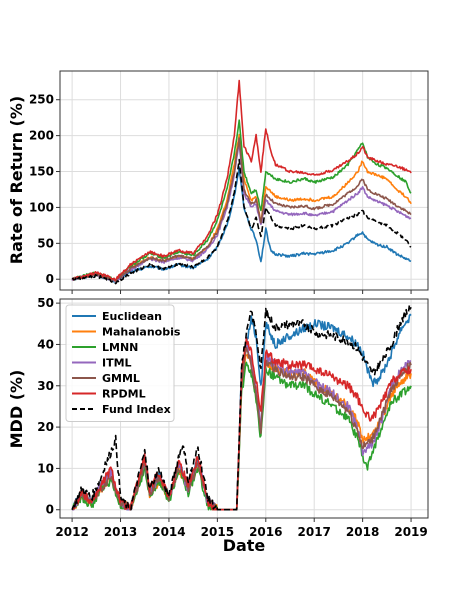 This screenshot has width=474, height=592. Describe the element at coordinates (141, 332) in the screenshot. I see `legend-label: Mahalanobis` at that location.